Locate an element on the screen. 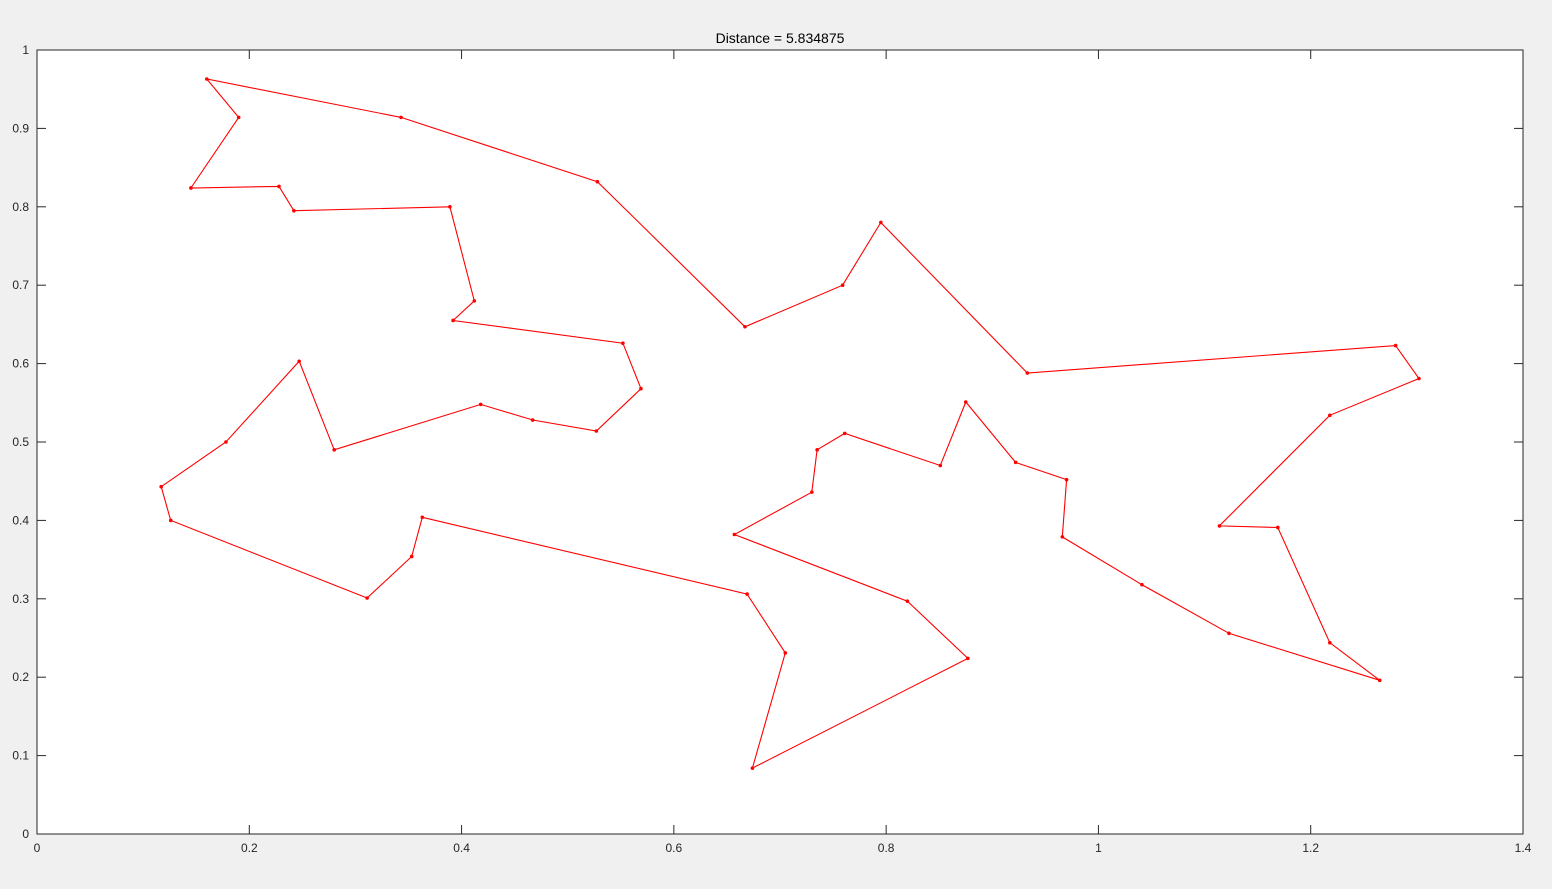  x-tick-label: 0.8 is located at coordinates (886, 848).